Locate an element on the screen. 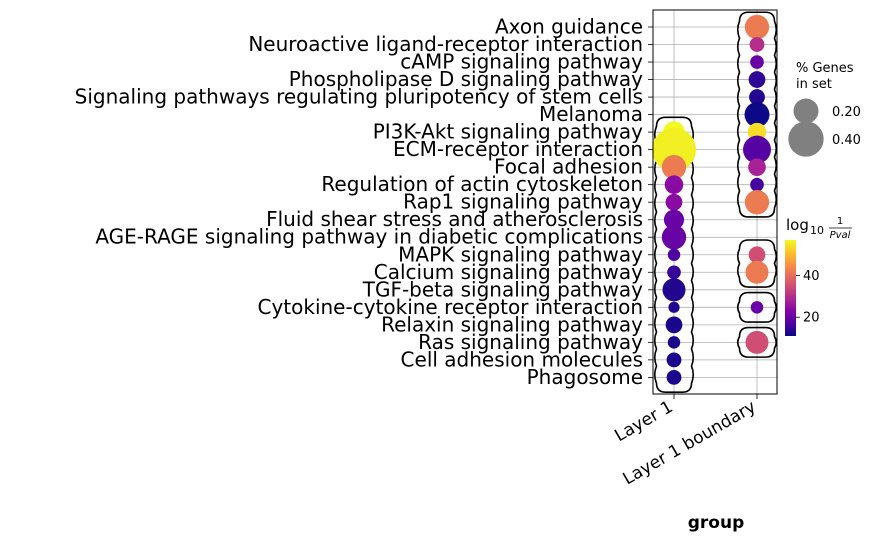  colorbar-title-numerator: 1 is located at coordinates (840, 221).